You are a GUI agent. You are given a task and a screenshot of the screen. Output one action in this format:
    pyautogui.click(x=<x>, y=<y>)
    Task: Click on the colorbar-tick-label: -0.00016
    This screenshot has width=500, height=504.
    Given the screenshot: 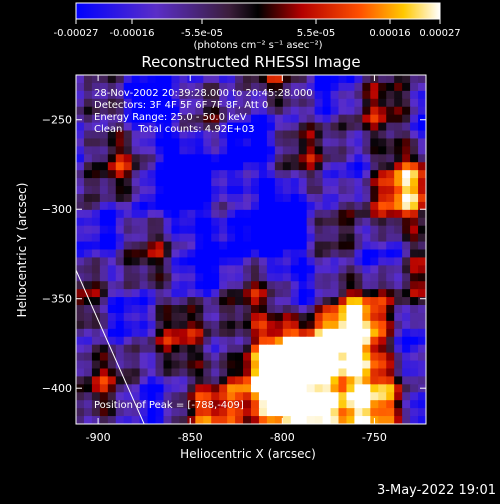 What is the action you would take?
    pyautogui.click(x=132, y=33)
    